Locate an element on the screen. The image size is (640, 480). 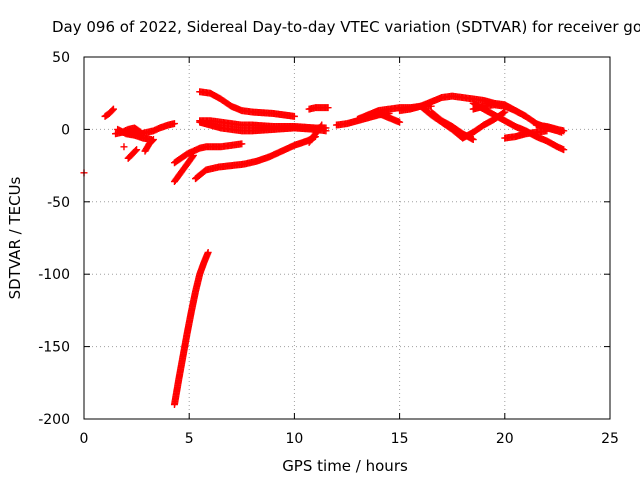
y-tick-label: 50 is located at coordinates (61, 58).